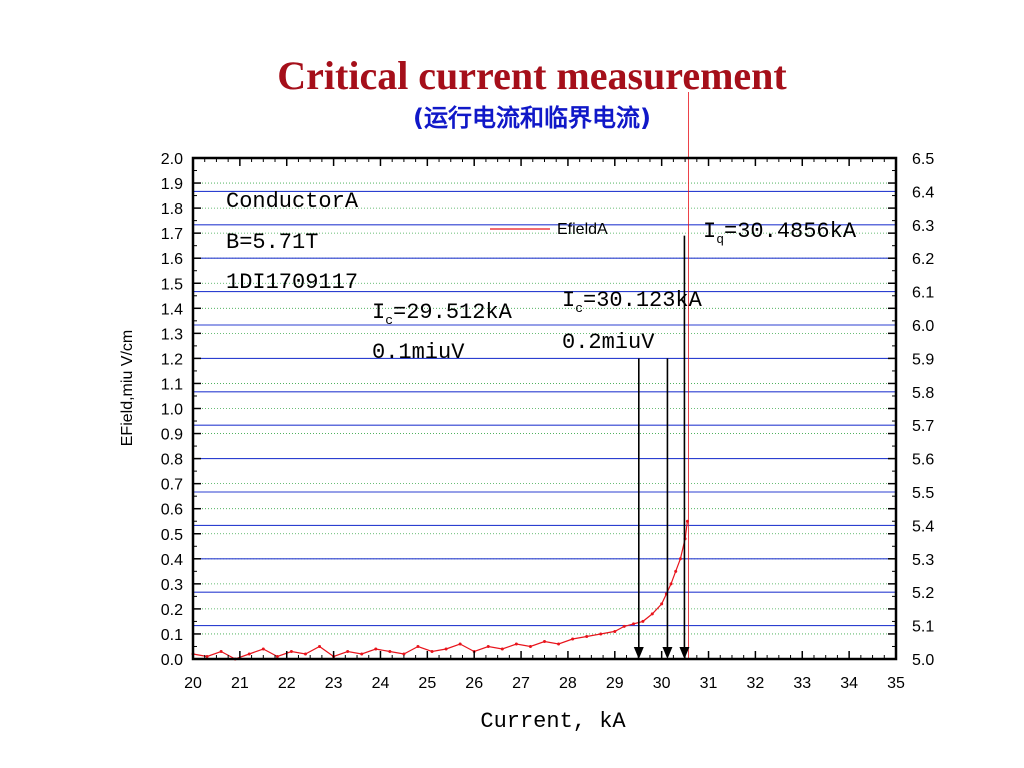 The width and height of the screenshot is (1024, 768). Describe the element at coordinates (172, 309) in the screenshot. I see `y-tick-label: 1.4` at that location.